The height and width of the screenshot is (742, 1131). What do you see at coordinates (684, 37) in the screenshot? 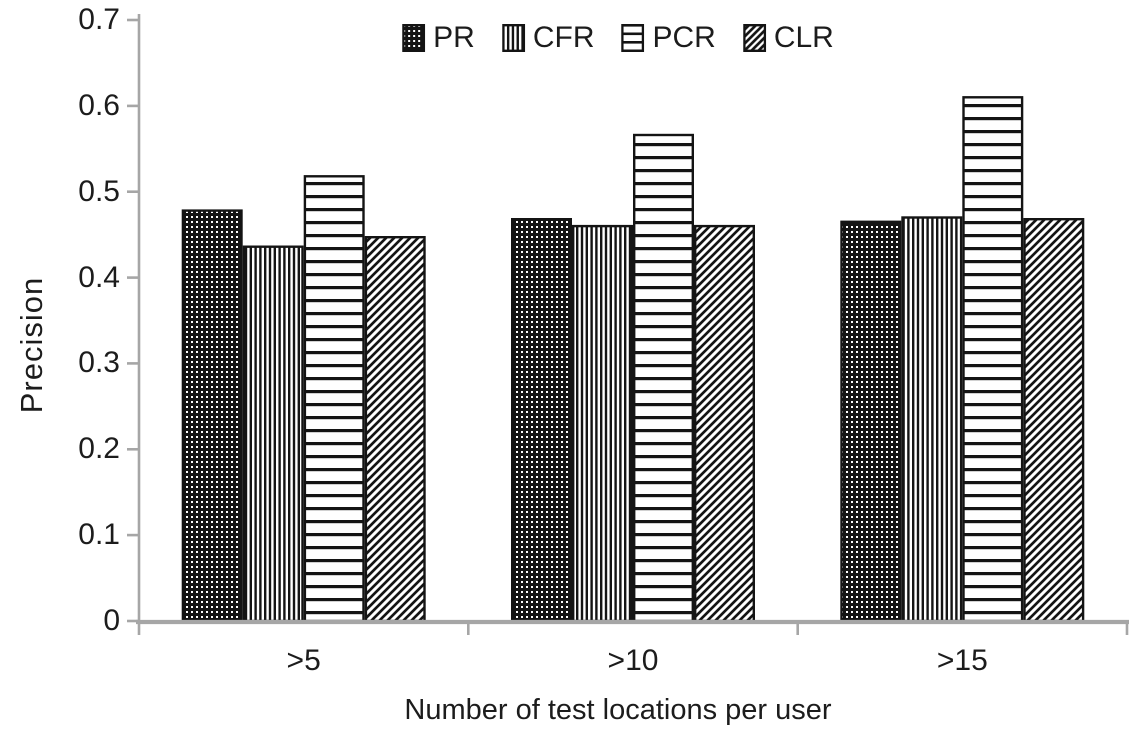
I see `legend-label: PCR` at bounding box center [684, 37].